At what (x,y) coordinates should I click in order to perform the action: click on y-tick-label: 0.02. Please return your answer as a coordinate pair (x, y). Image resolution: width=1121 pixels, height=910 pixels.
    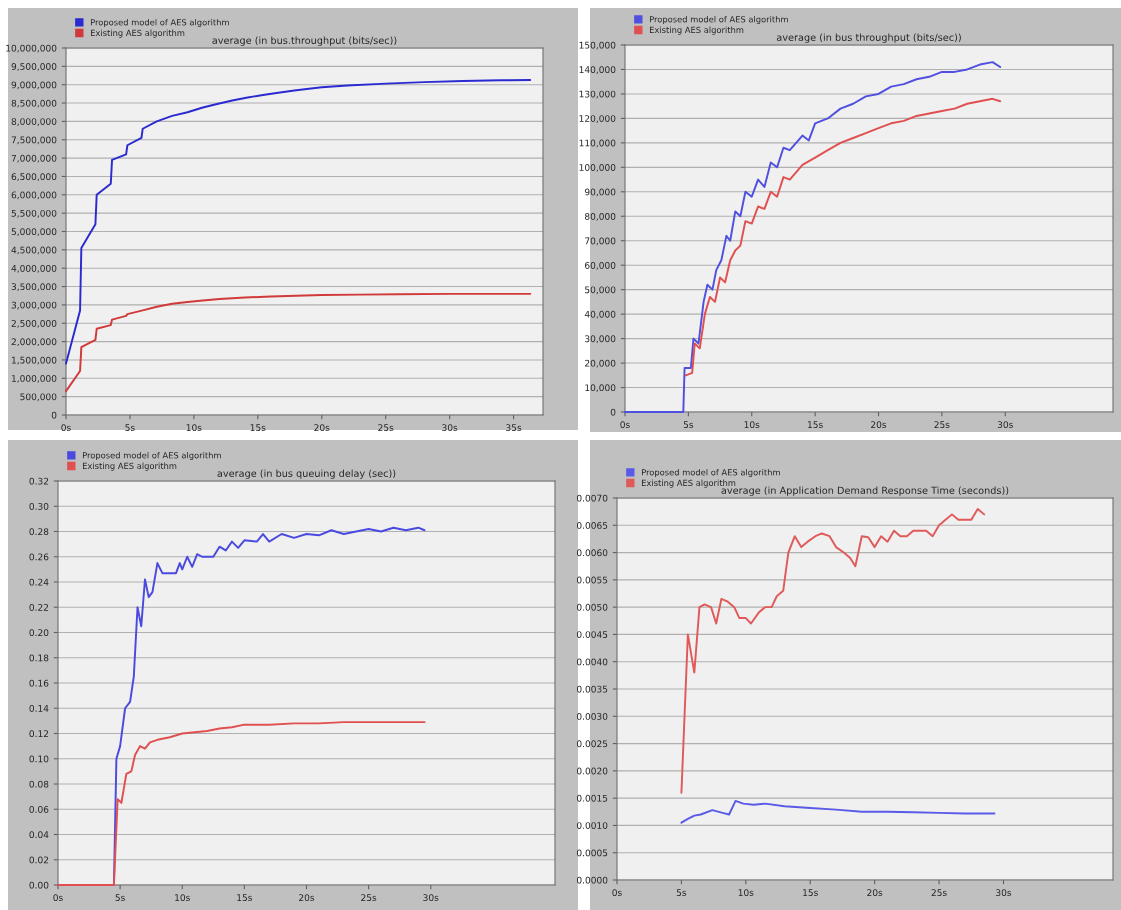
    Looking at the image, I should click on (39, 860).